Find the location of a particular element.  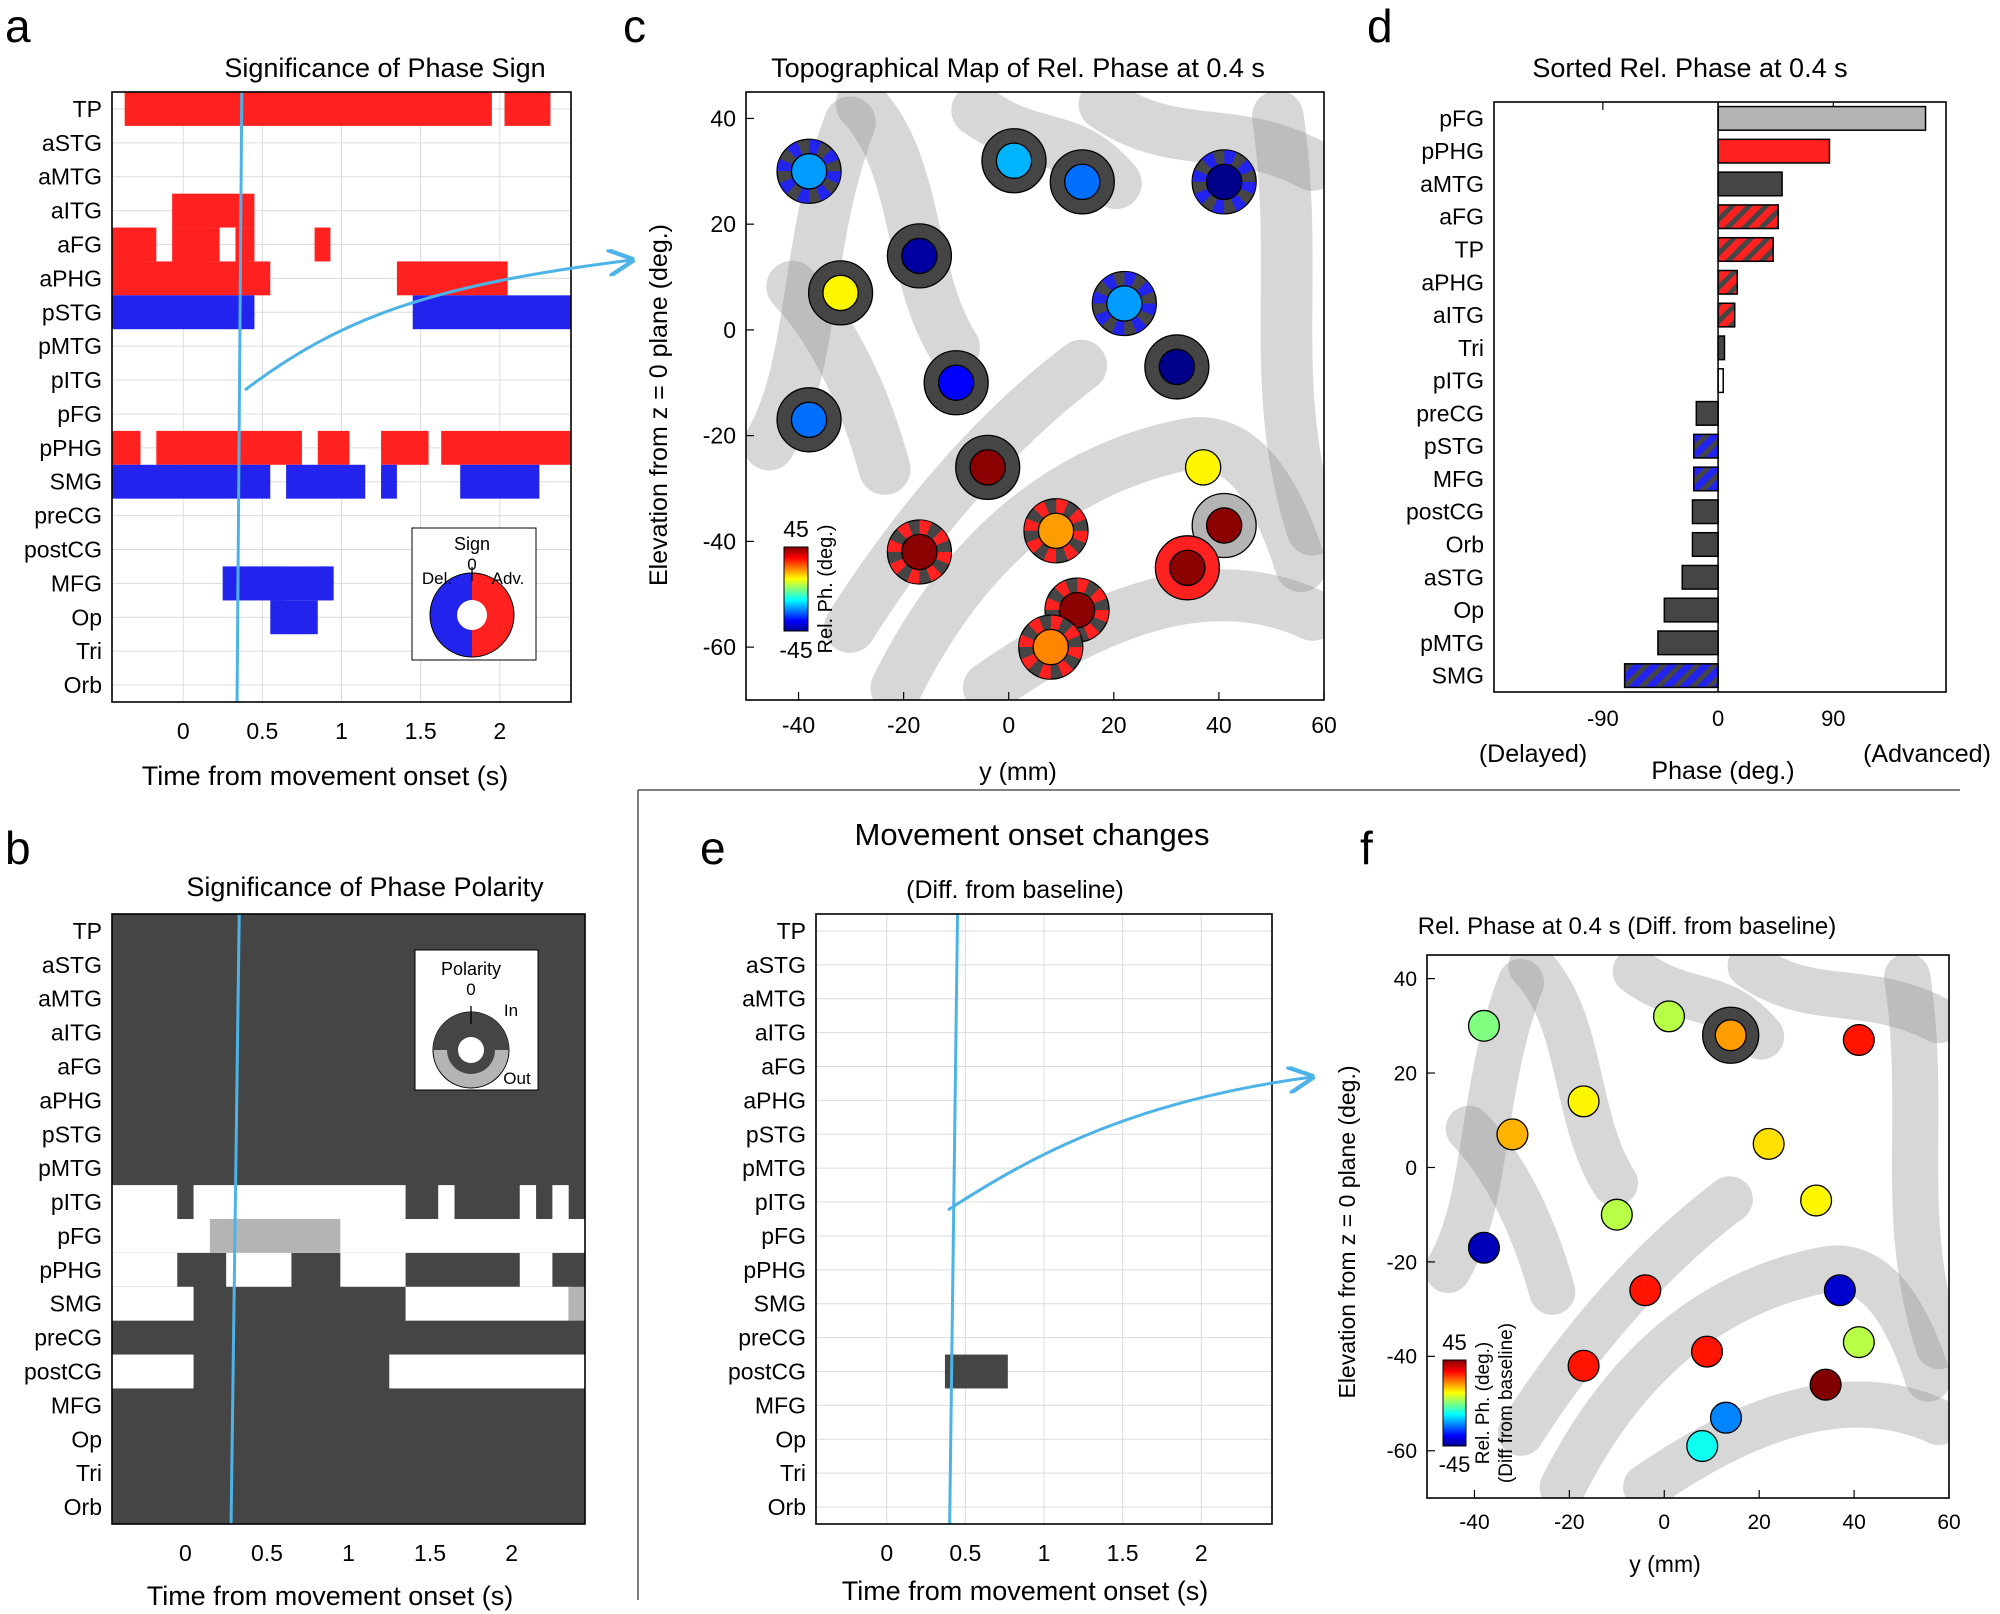

colorbar-min-label: -45 is located at coordinates (1455, 1464).